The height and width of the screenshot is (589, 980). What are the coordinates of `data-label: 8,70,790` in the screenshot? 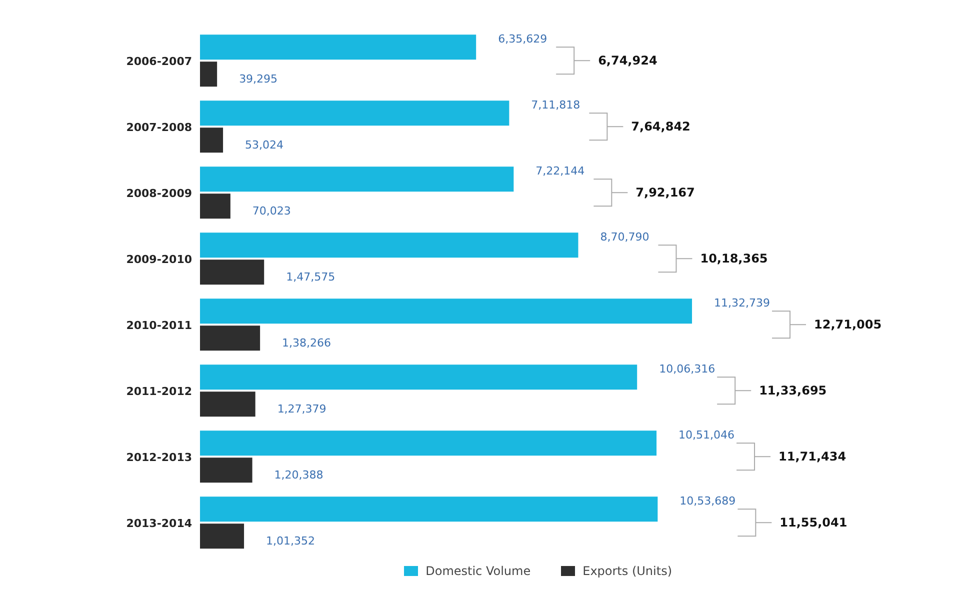 It's located at (625, 237).